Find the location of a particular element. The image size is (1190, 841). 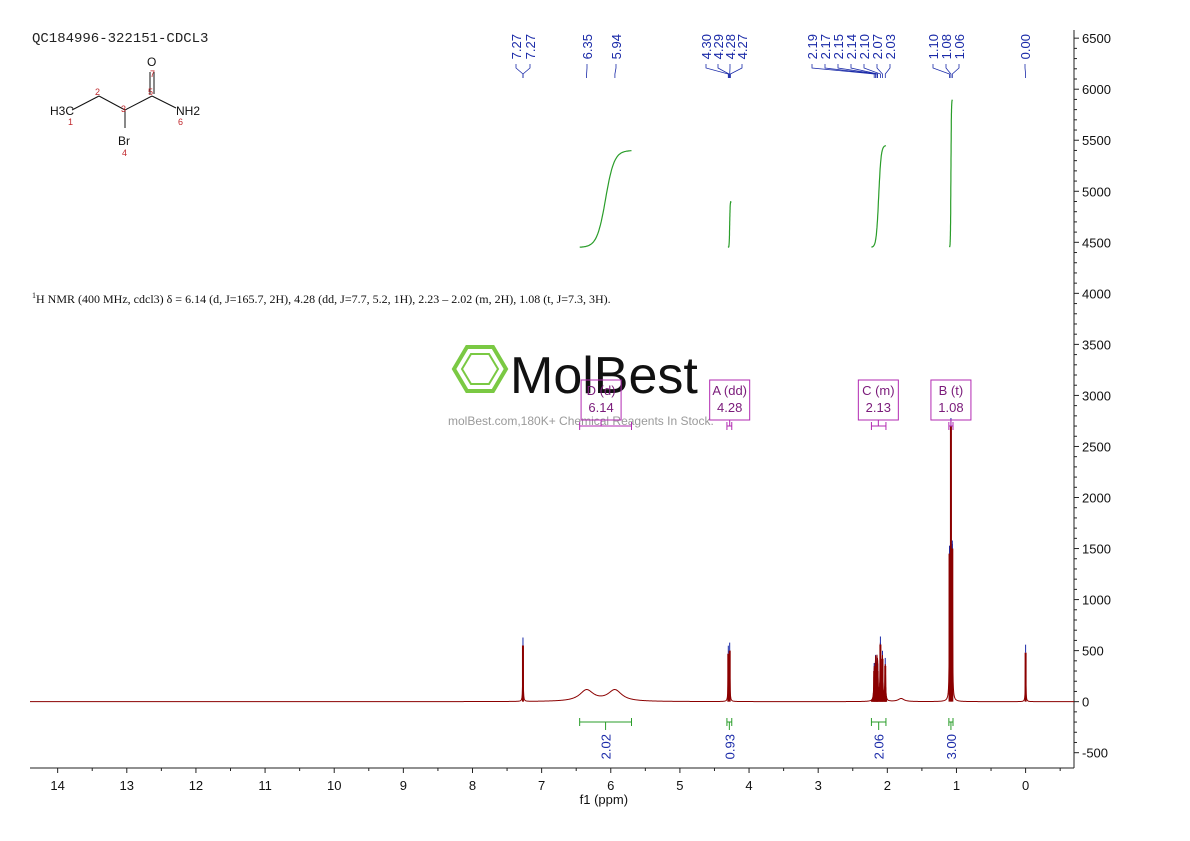

peak-shift-label: 1.06 is located at coordinates (959, 46).